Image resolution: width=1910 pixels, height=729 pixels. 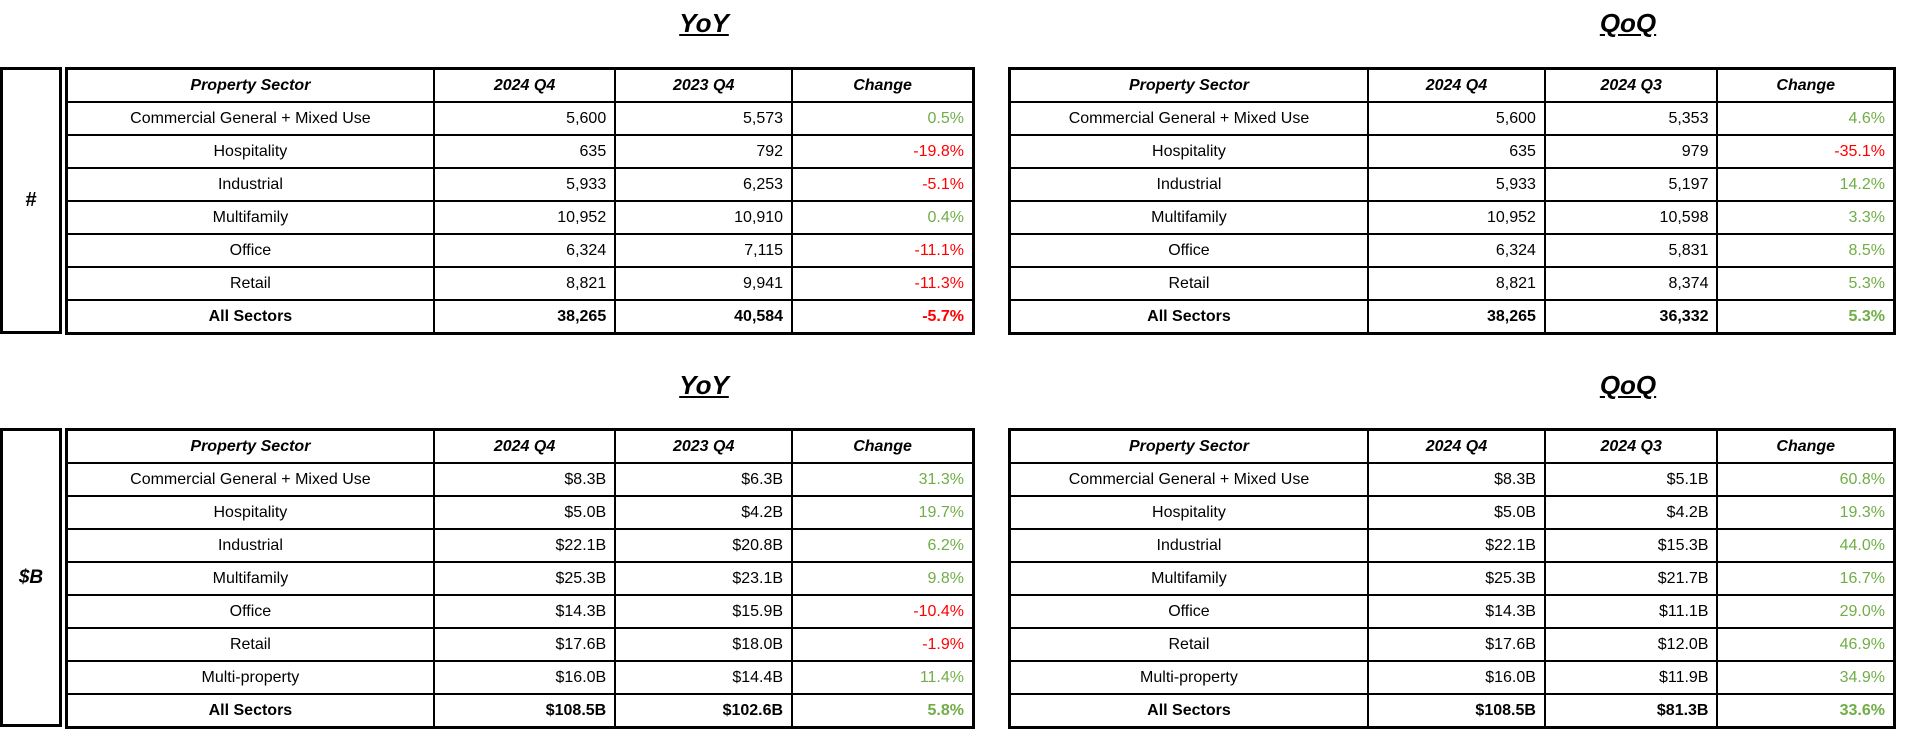 What do you see at coordinates (1806, 578) in the screenshot?
I see `change-cell: 16.7%` at bounding box center [1806, 578].